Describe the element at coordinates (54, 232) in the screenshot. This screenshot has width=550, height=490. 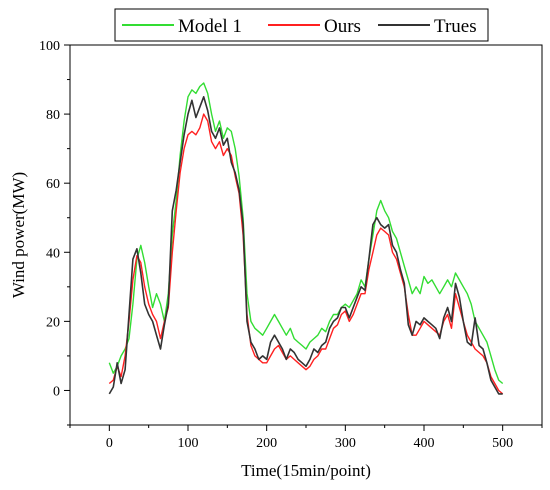
I see `y-axis: 0 20 40 60 80 100` at that location.